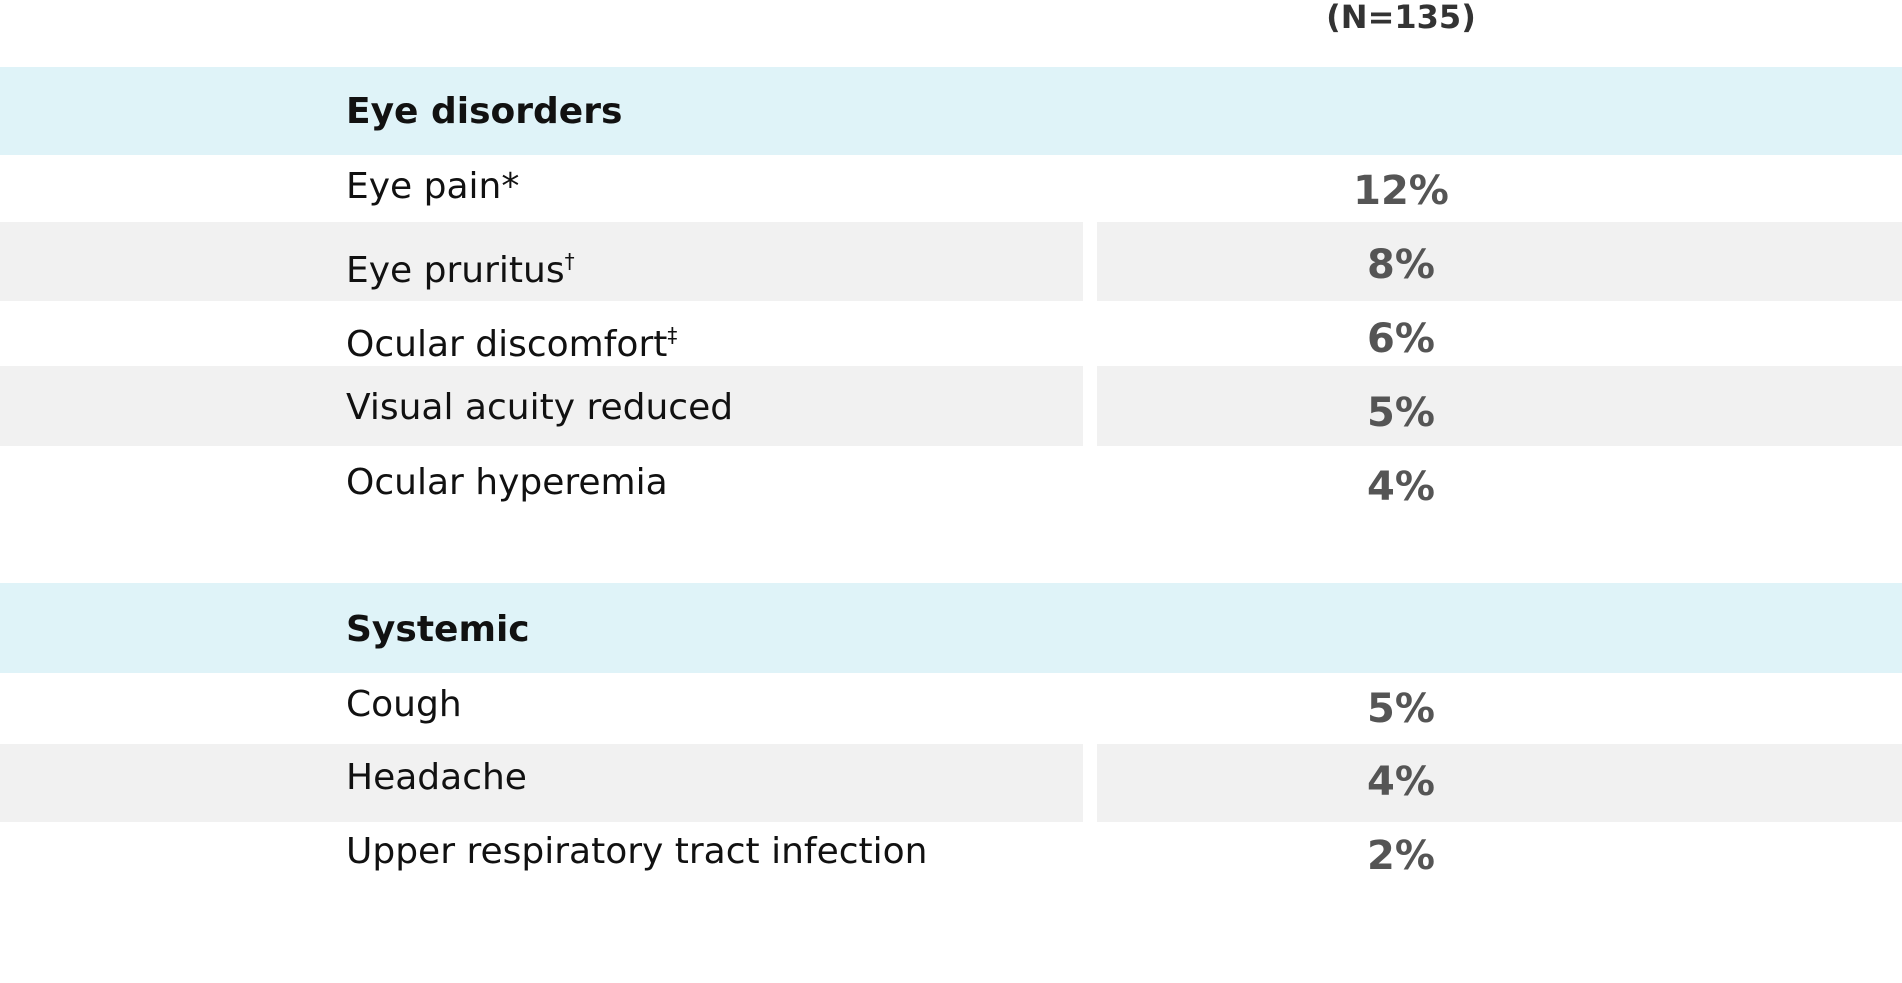 The height and width of the screenshot is (983, 1902). I want to click on row-value: 12%, so click(1401, 191).